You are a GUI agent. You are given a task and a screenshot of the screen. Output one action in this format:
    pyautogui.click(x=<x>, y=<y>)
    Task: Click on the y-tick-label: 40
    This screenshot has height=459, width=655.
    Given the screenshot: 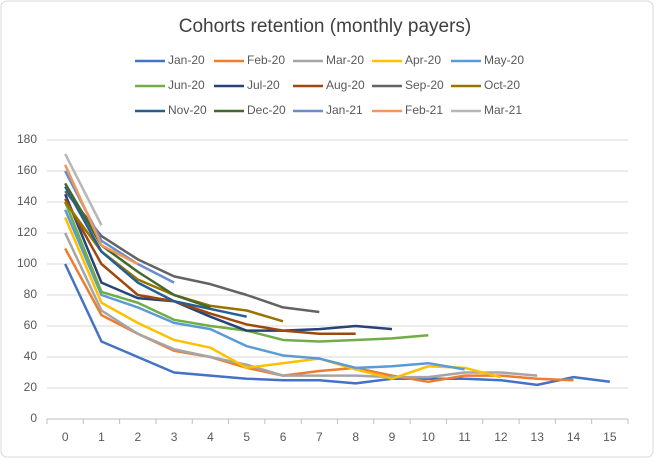 What is the action you would take?
    pyautogui.click(x=31, y=356)
    